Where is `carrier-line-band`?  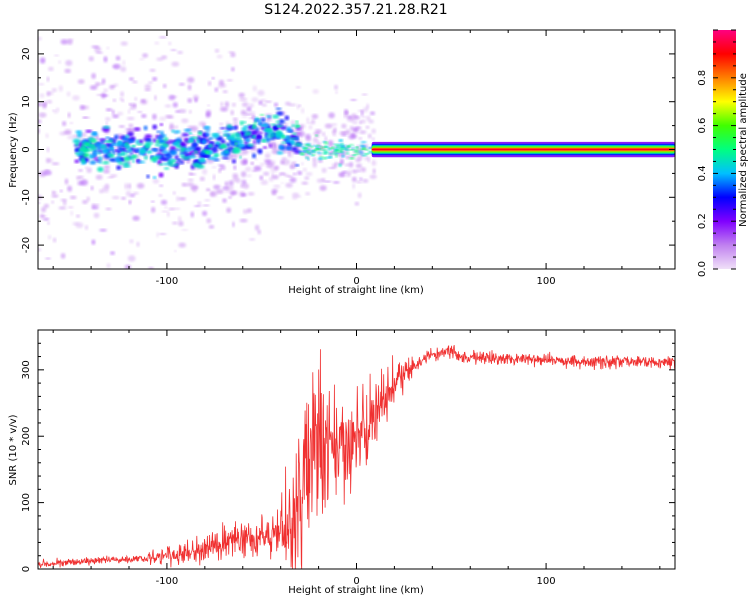
carrier-line-band is located at coordinates (523, 149).